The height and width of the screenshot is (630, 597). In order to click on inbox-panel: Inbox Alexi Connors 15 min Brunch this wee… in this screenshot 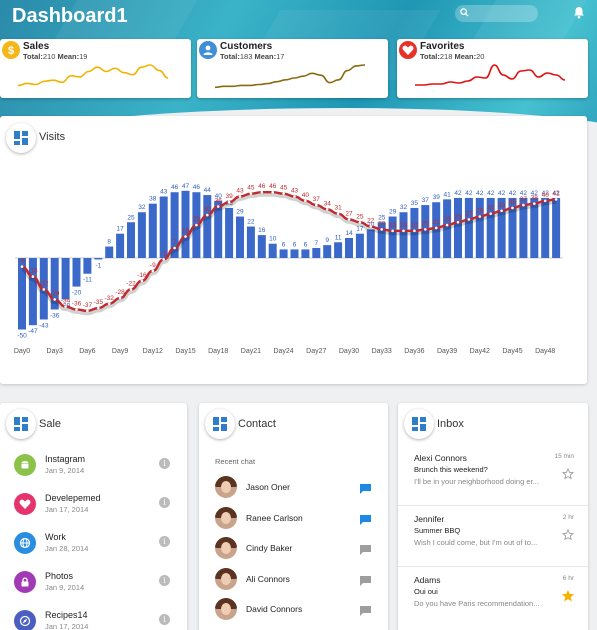, I will do `click(493, 516)`.